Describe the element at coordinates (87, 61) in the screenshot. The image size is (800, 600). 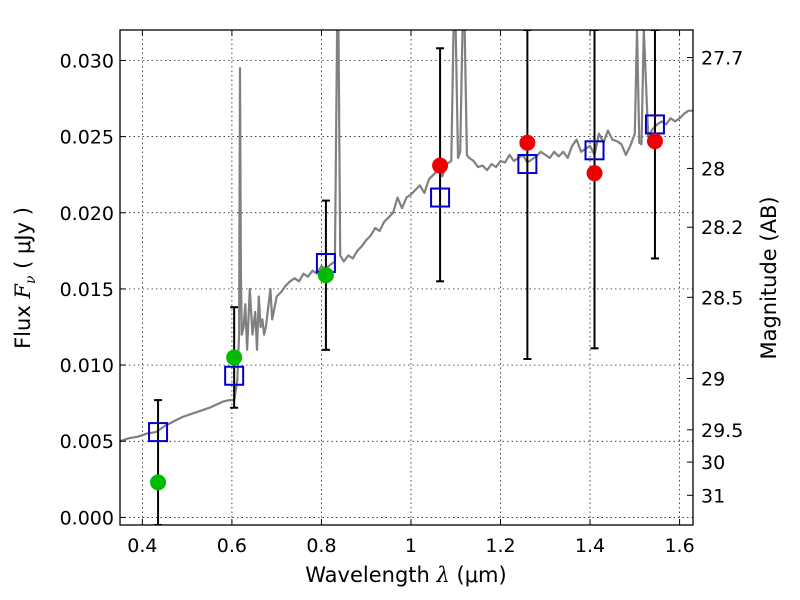
I see `y-tick-label: 0.030` at that location.